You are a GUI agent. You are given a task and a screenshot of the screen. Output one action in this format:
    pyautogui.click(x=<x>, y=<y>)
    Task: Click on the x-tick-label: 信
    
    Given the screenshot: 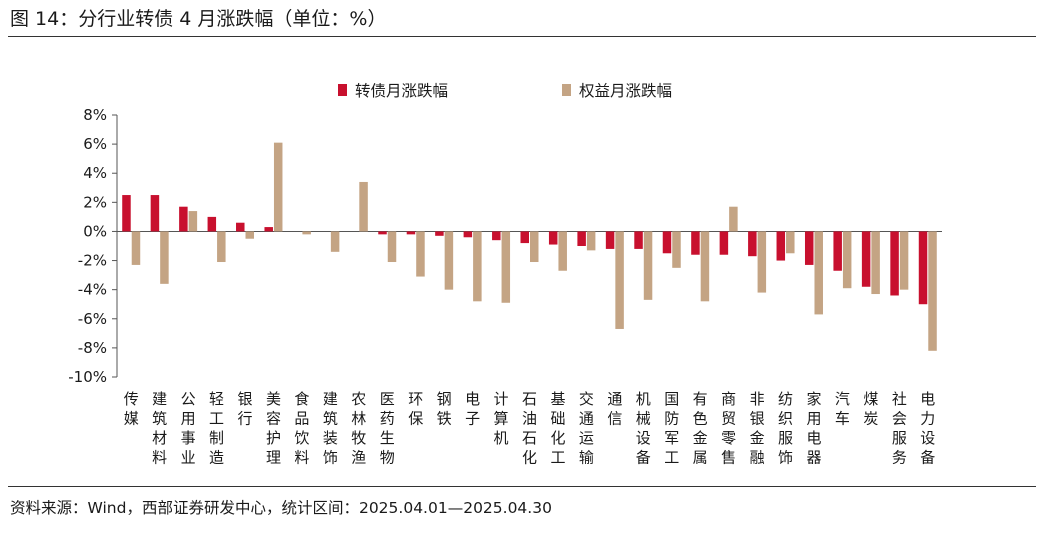 What is the action you would take?
    pyautogui.click(x=614, y=419)
    